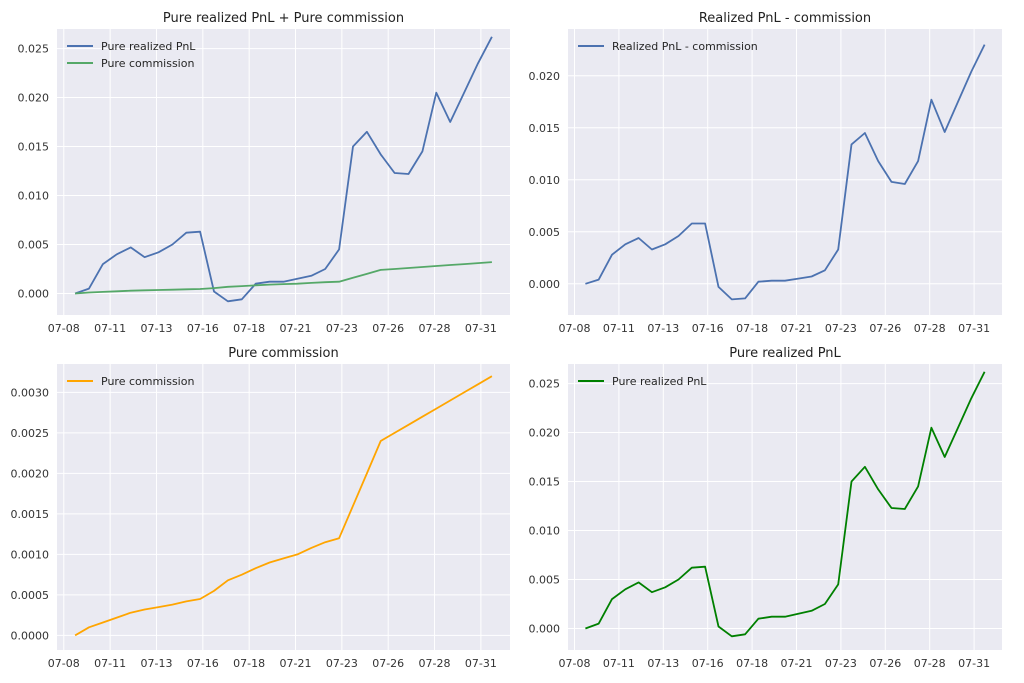 This screenshot has height=683, width=1024. Describe the element at coordinates (30, 392) in the screenshot. I see `y-tick-label: 0.0030` at that location.